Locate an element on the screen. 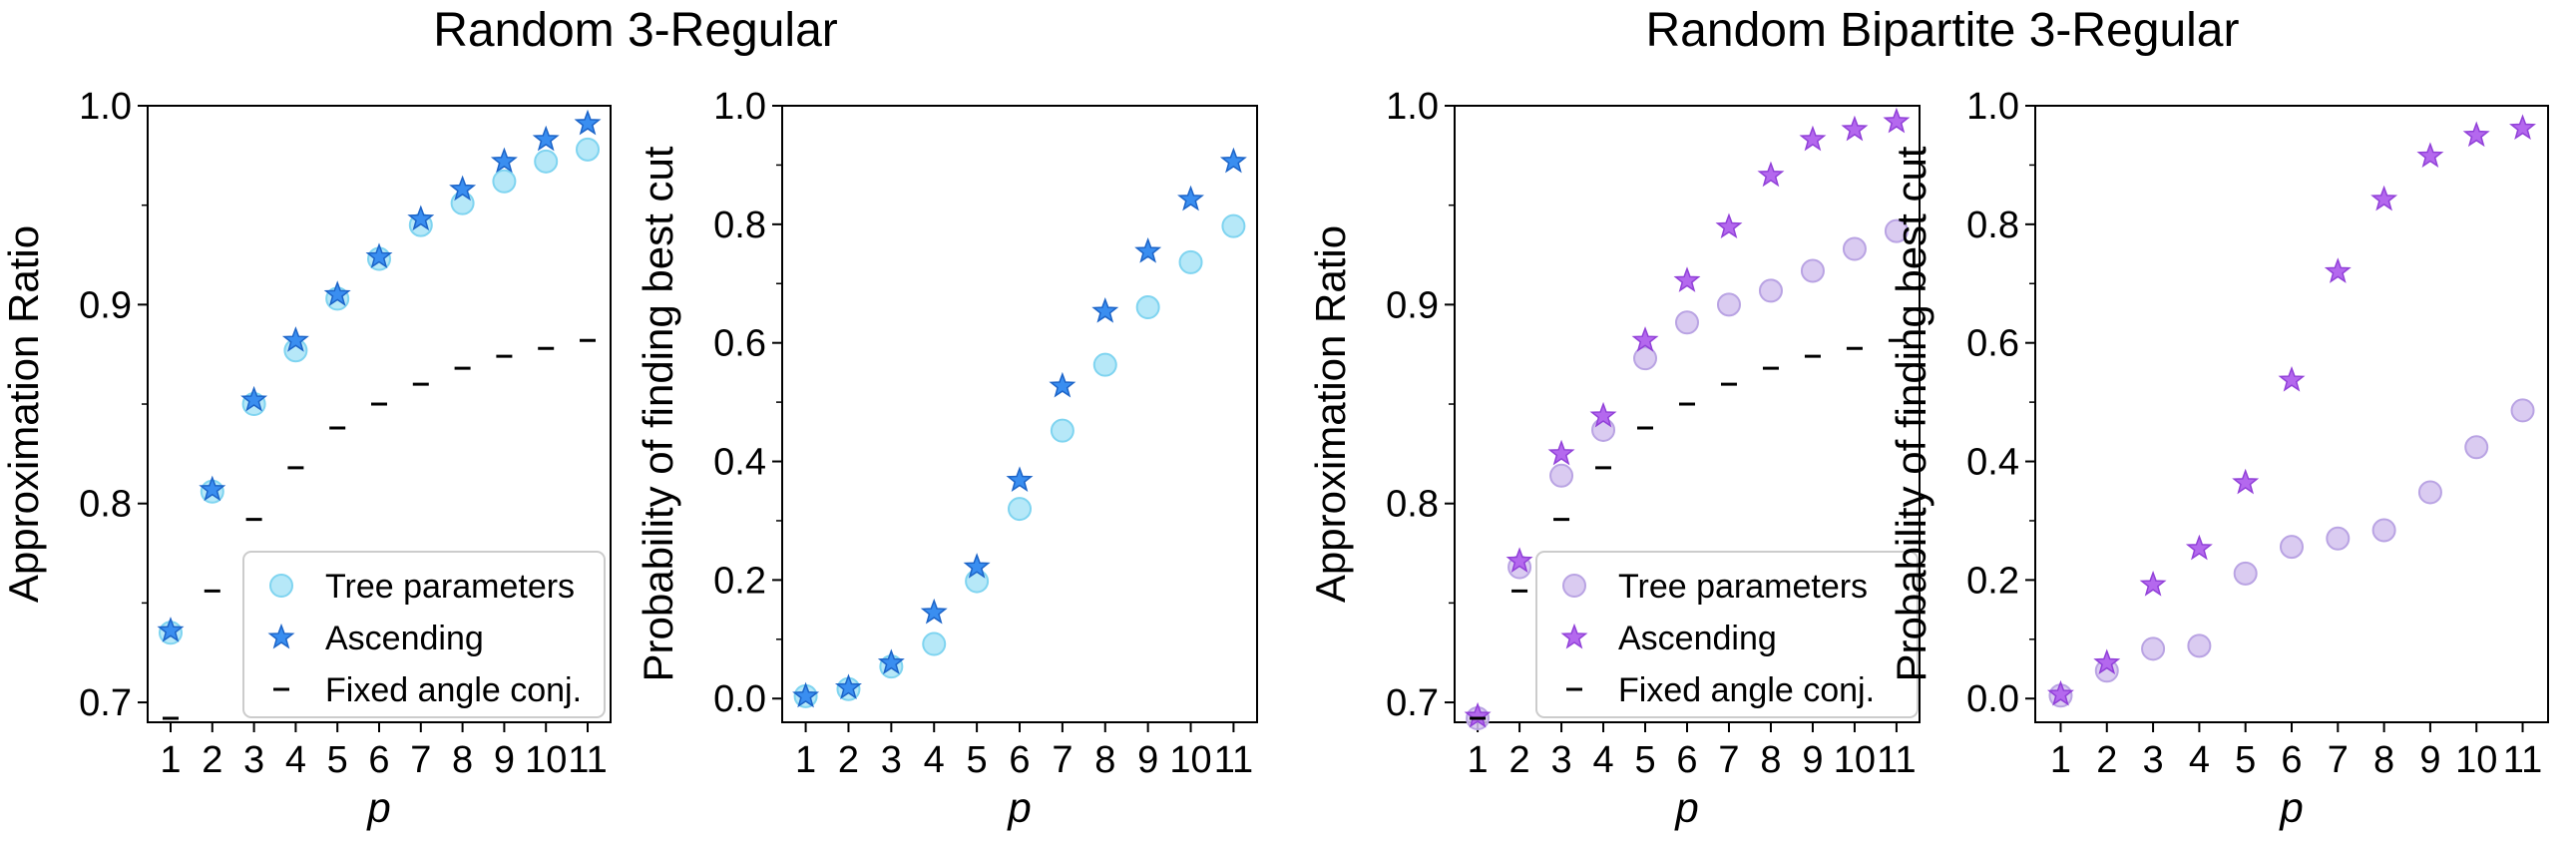  series-fixed-angle-conj- is located at coordinates (1687, 529).